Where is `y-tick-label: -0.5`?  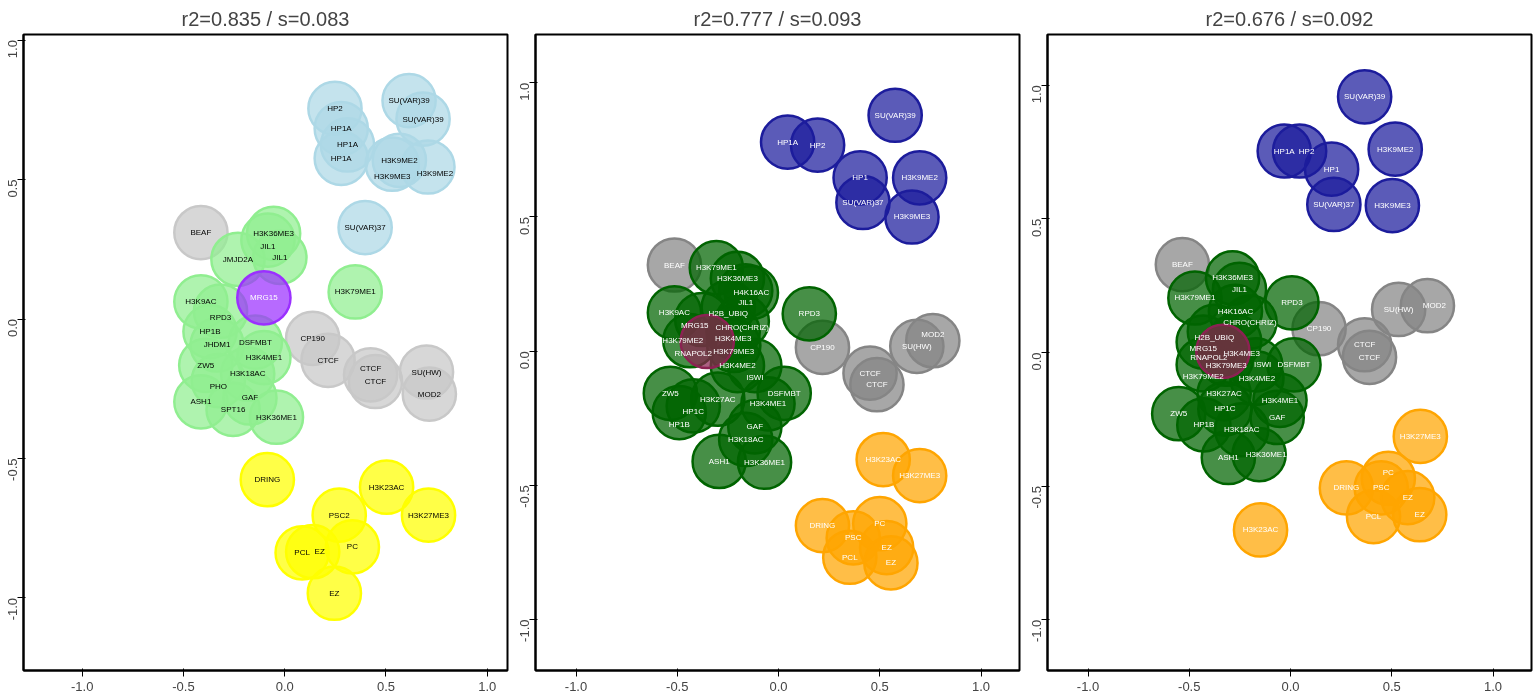
y-tick-label: -0.5 is located at coordinates (12, 469).